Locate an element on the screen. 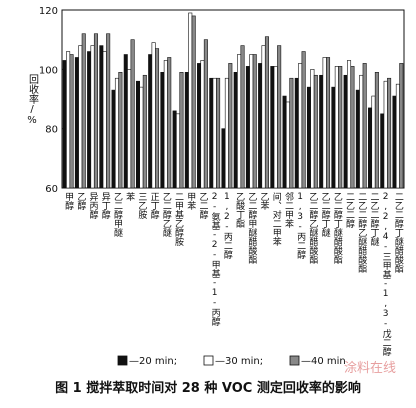  x-tick-label: 二甲基乙醇胺 is located at coordinates (178, 219).